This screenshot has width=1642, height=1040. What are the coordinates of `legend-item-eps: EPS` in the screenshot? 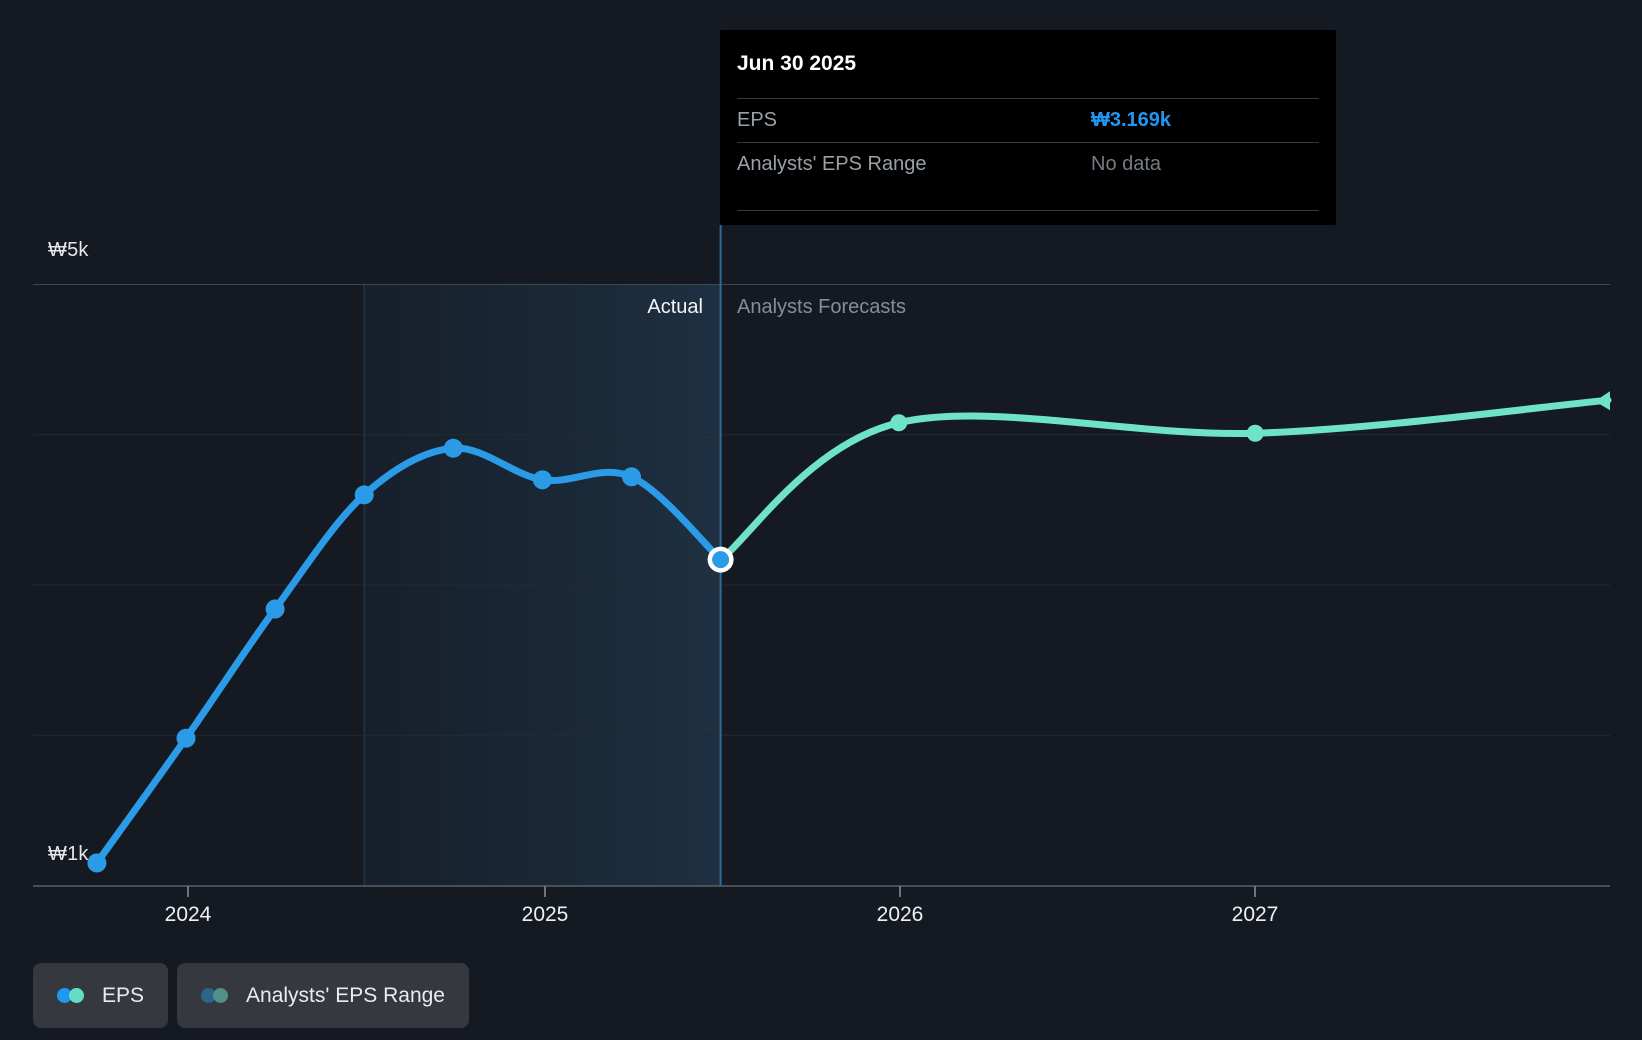 It's located at (101, 995).